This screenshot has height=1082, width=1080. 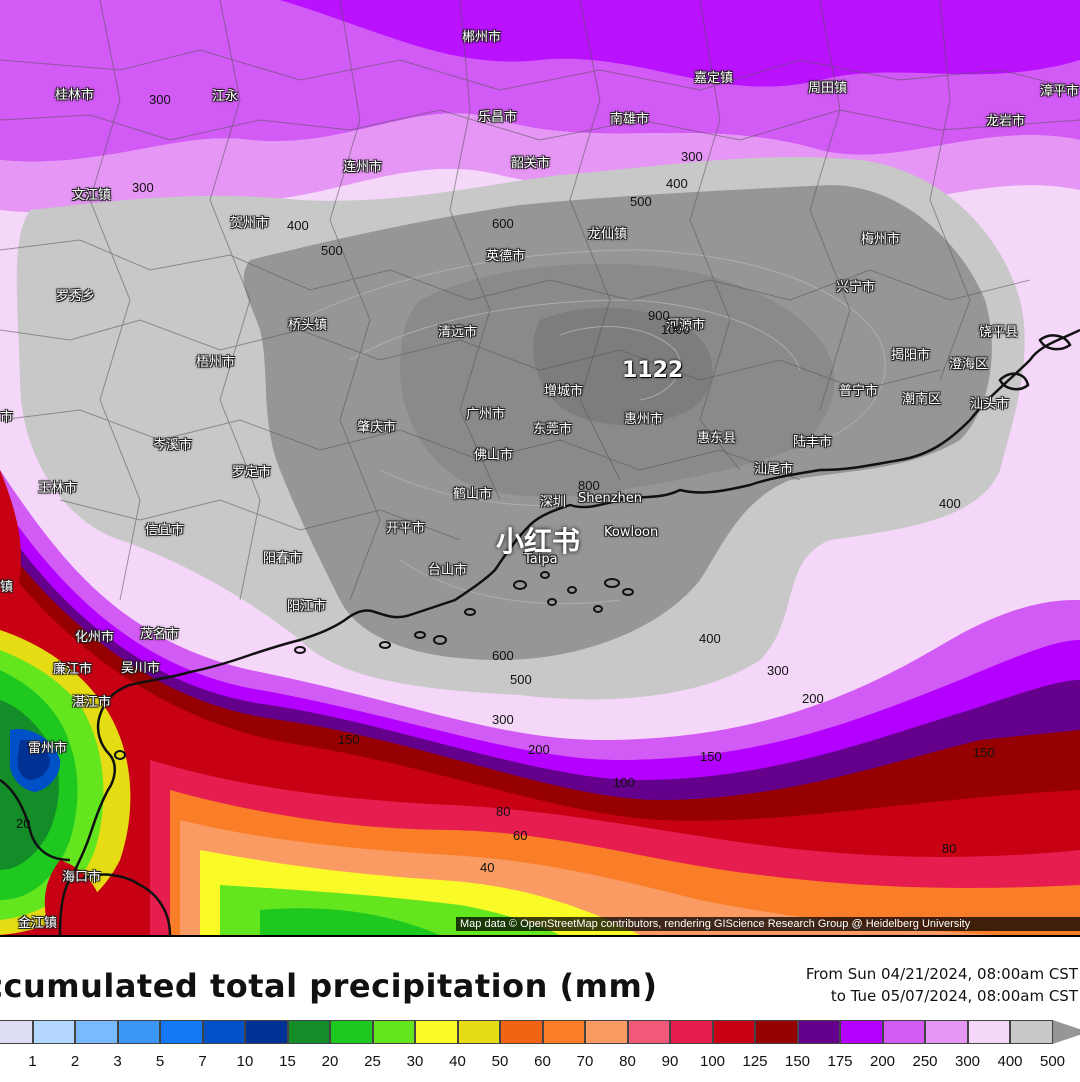 I want to click on city-label: 茂名市, so click(x=159, y=632).